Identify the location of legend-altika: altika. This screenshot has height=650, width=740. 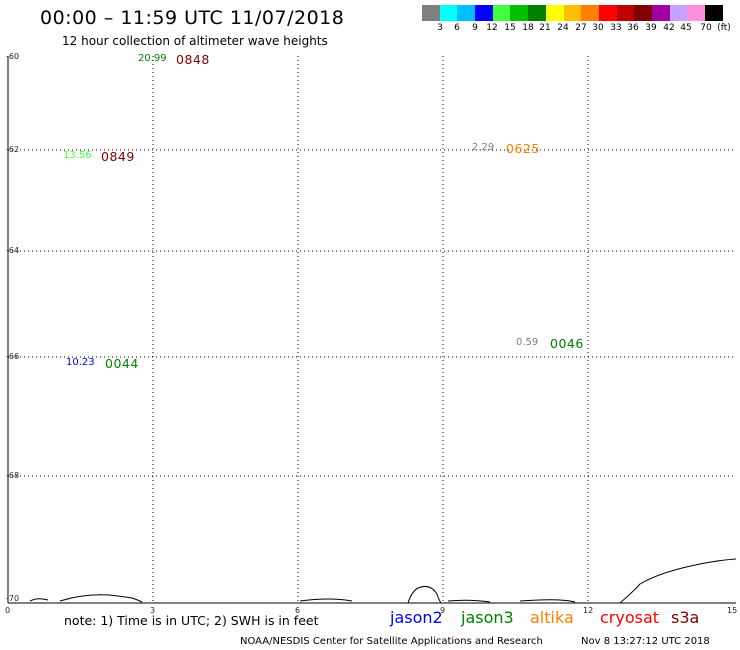
(552, 617).